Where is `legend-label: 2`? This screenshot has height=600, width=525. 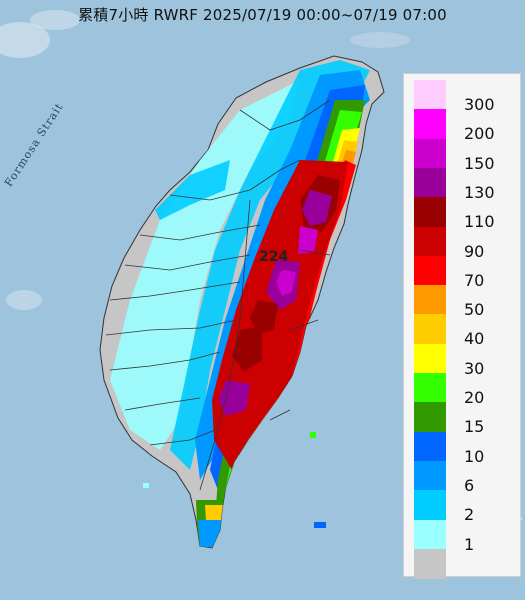
legend-label: 2 is located at coordinates (469, 515).